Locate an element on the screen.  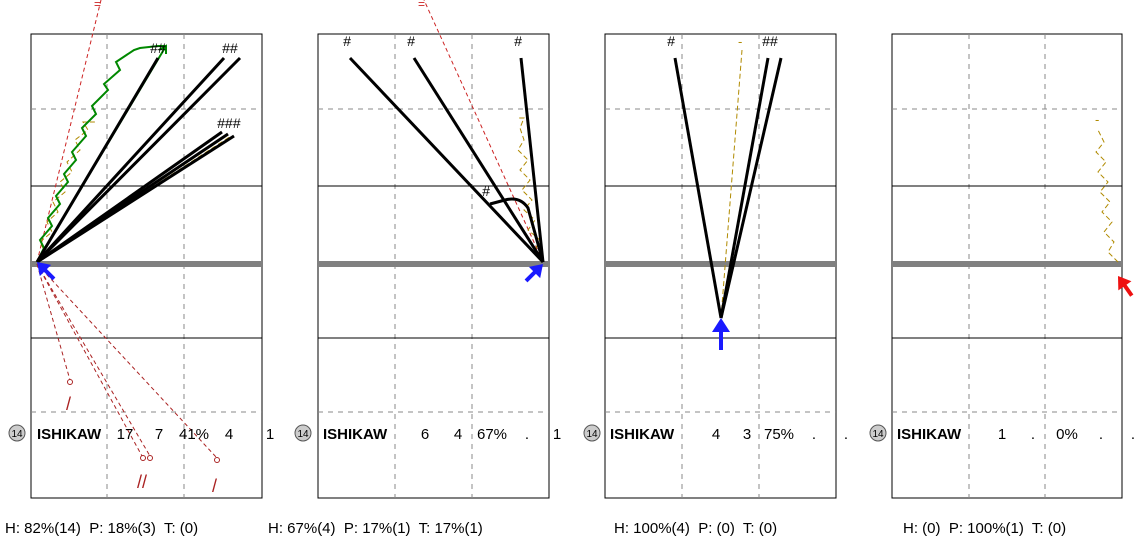
top-mark: ### is located at coordinates (229, 123).